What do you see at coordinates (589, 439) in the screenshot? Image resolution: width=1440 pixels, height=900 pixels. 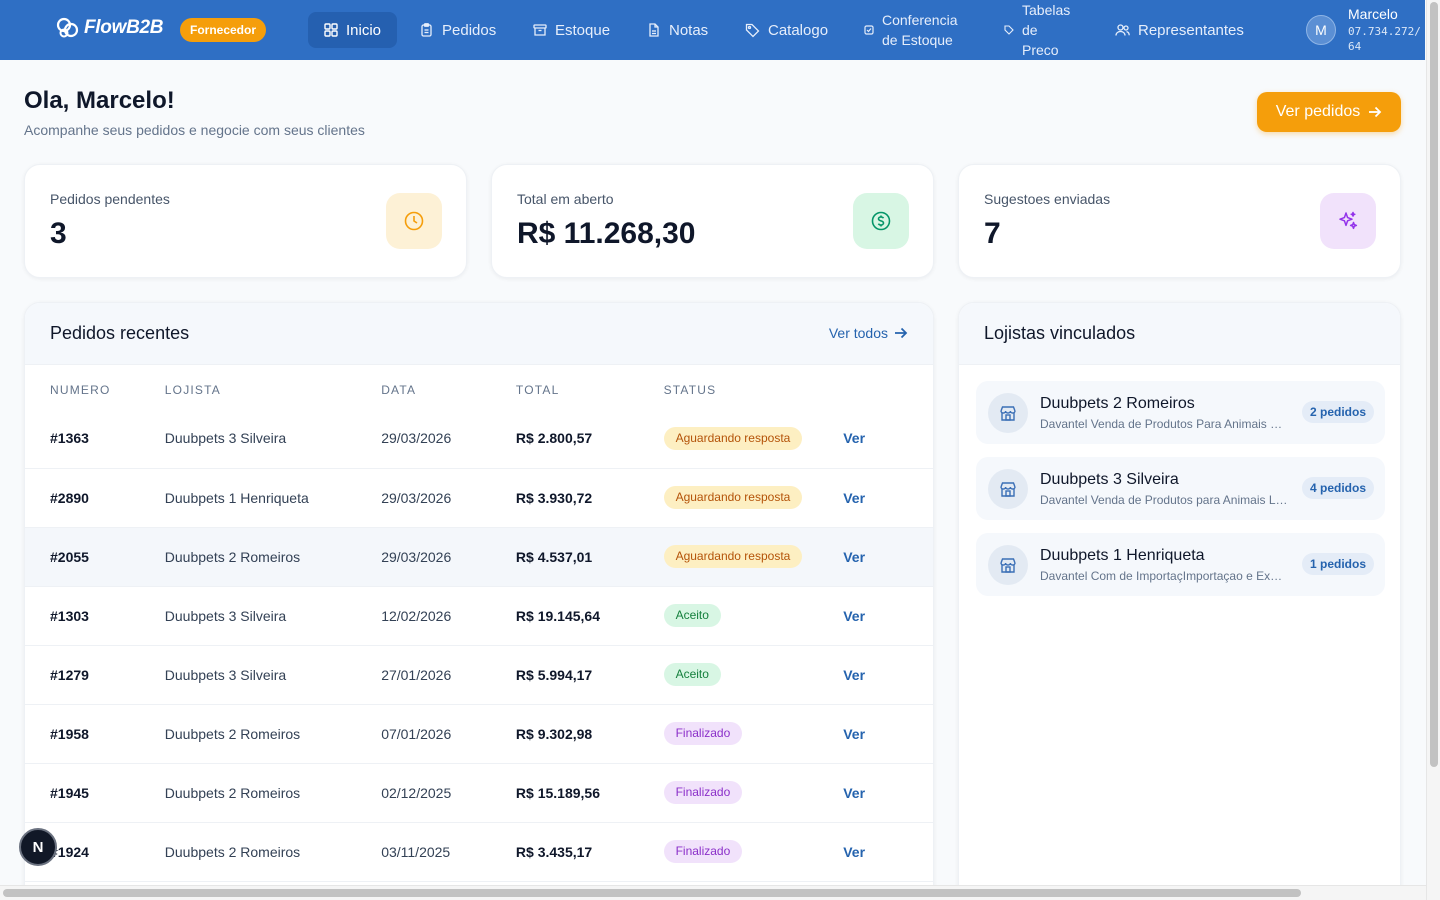 I see `order-total: R$ 2.800,57` at bounding box center [589, 439].